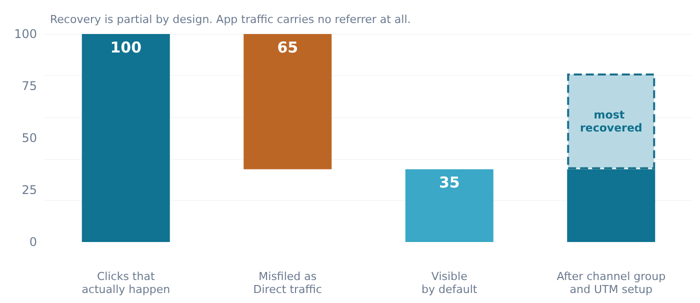  I want to click on chart-title: Recovery is partial by design. App traffic carries no referrer at all., so click(230, 19).